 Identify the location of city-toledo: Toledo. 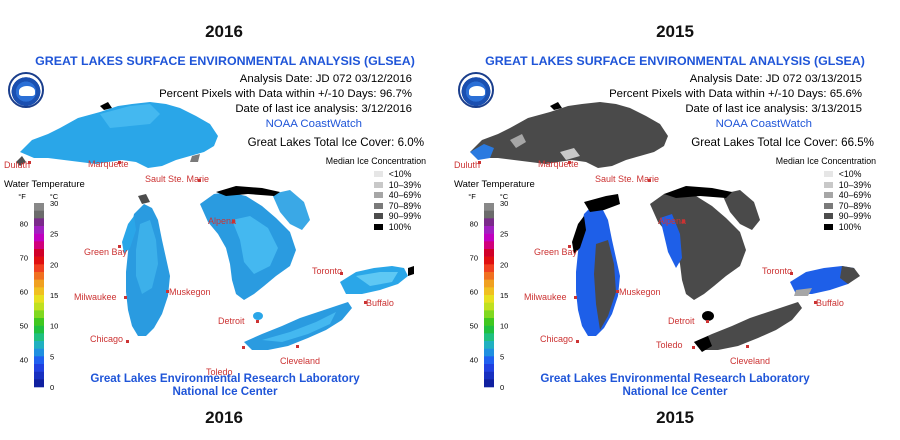
(669, 345).